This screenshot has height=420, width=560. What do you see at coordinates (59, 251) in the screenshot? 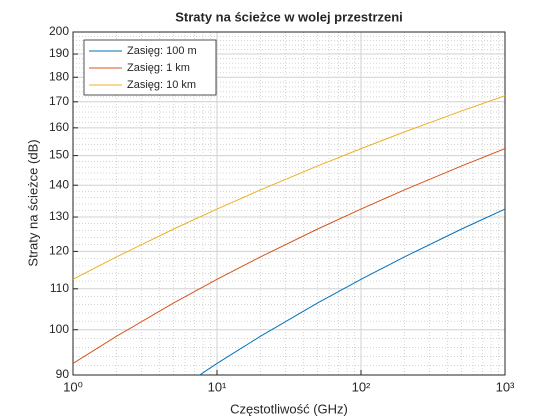
I see `y-tick-label: 120` at bounding box center [59, 251].